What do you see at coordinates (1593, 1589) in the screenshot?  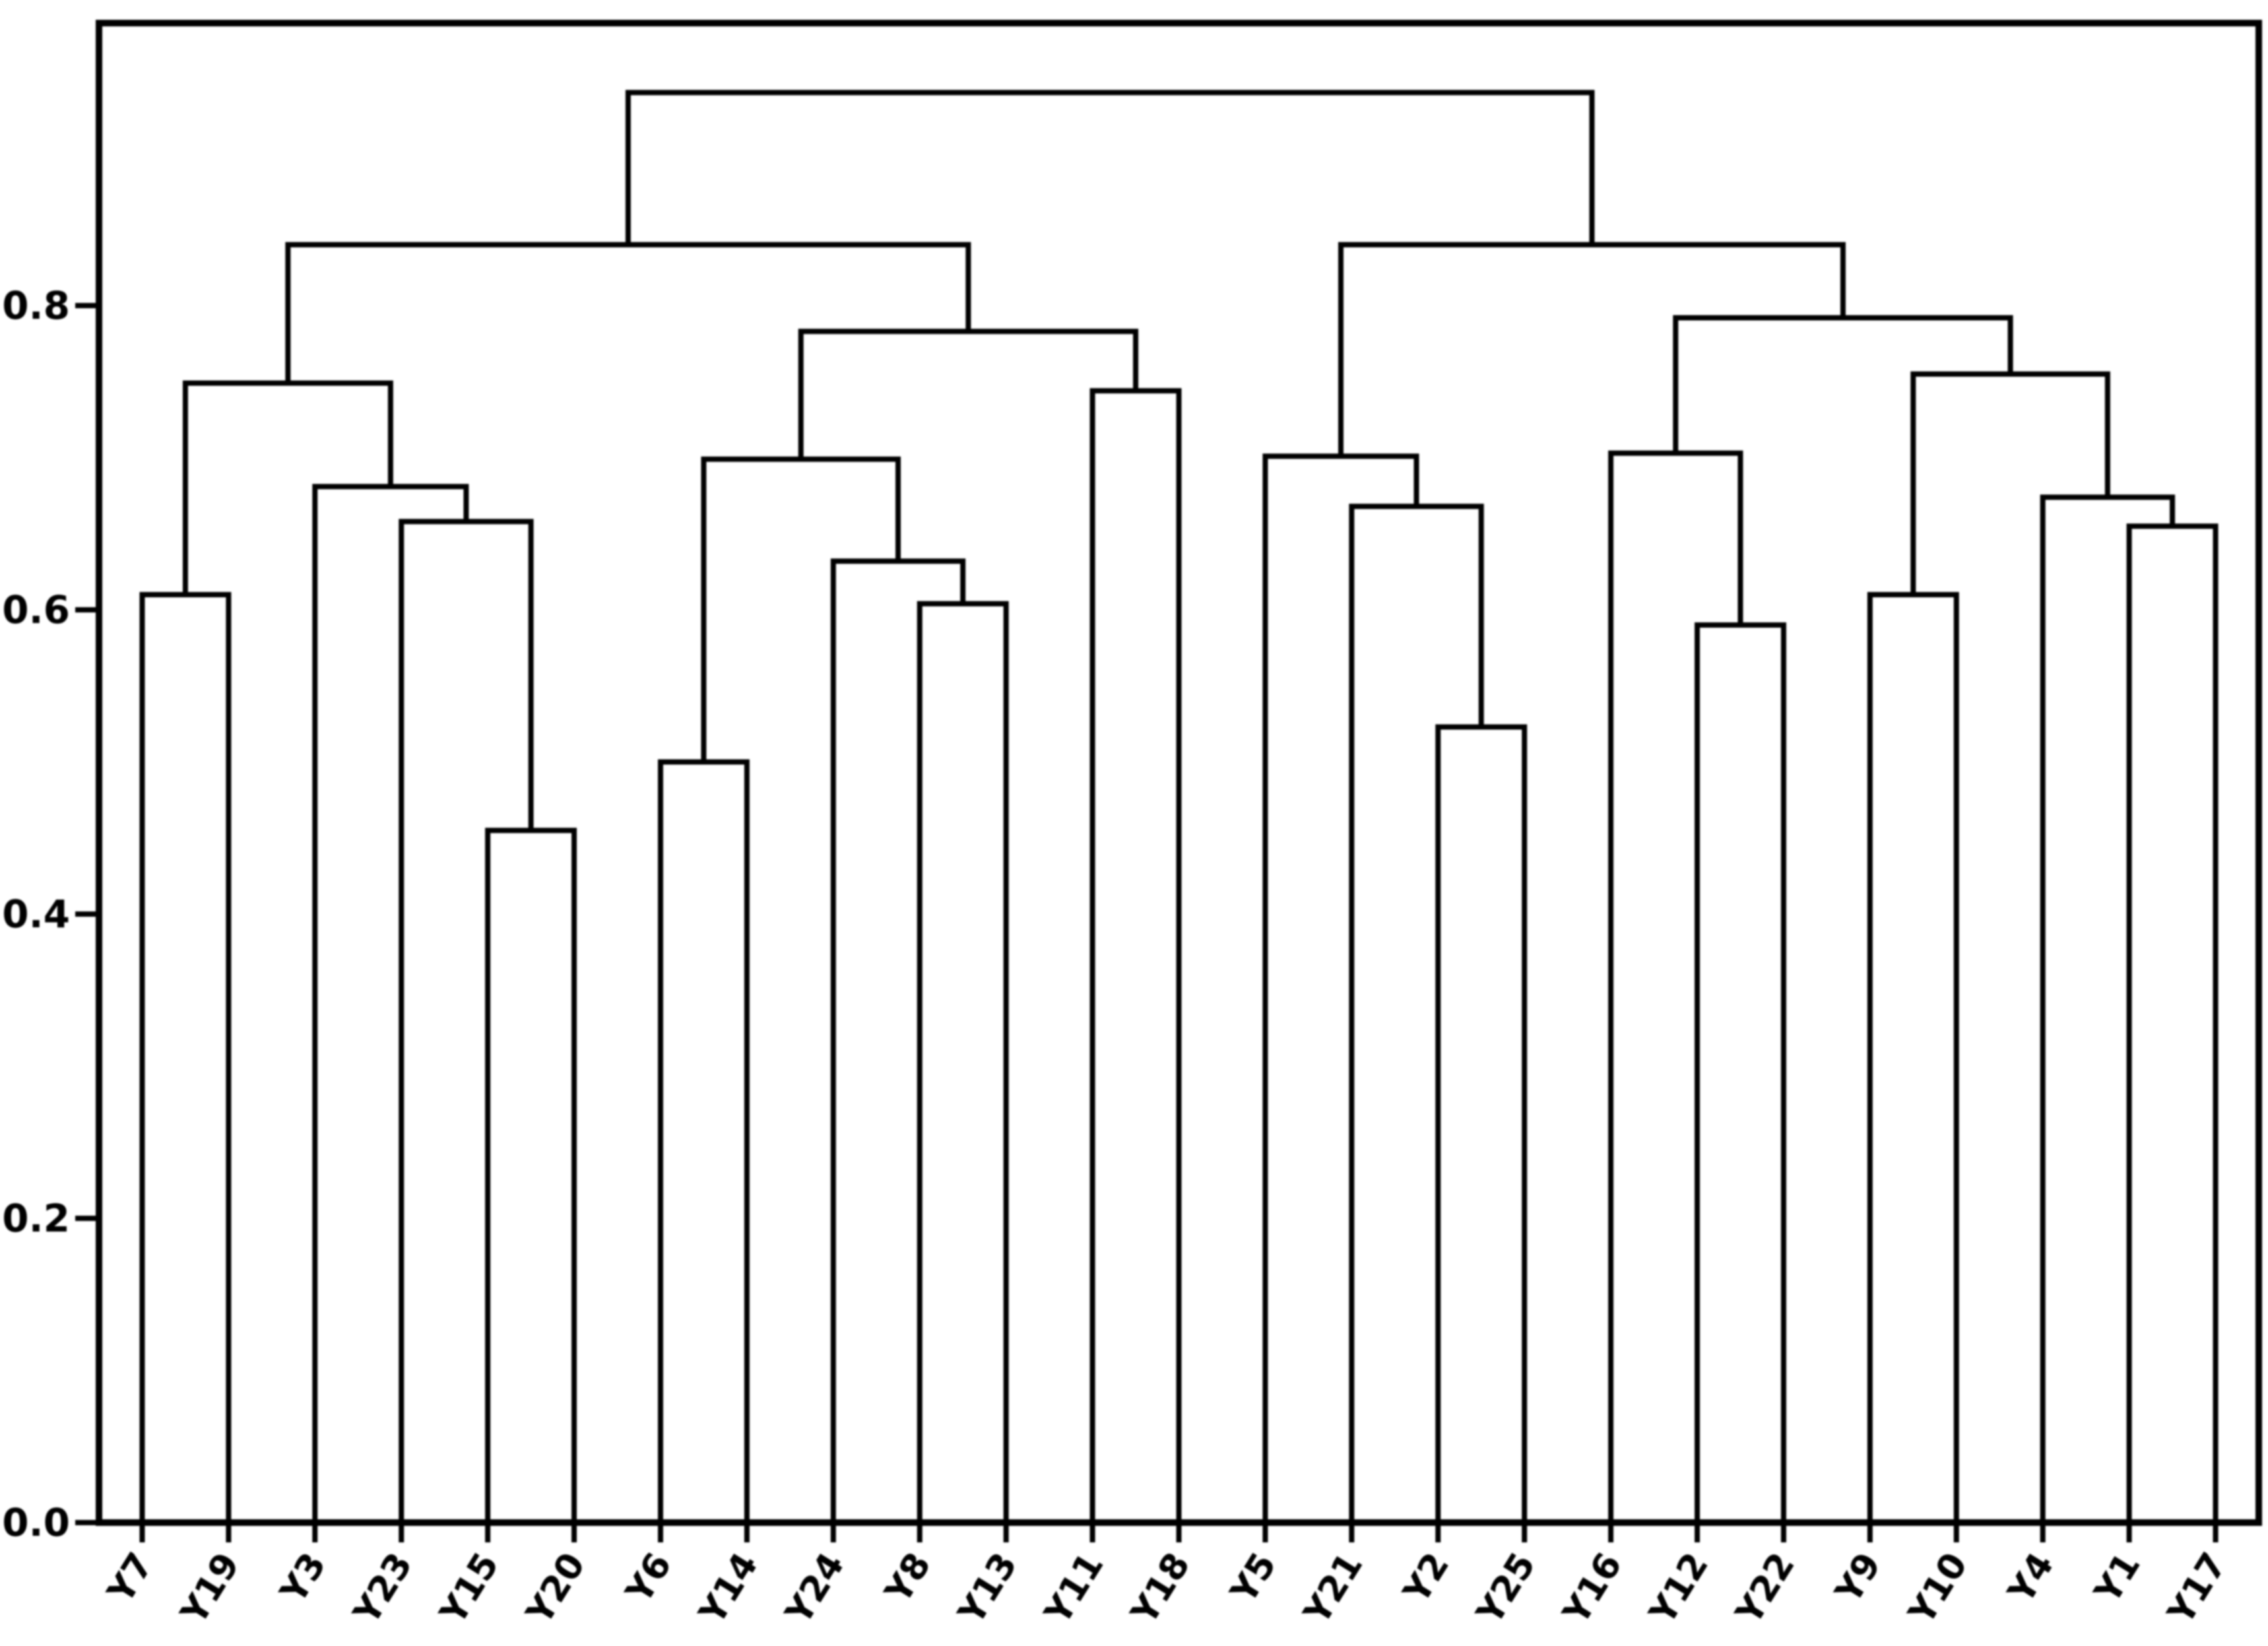 I see `x-tick-label: Y16` at bounding box center [1593, 1589].